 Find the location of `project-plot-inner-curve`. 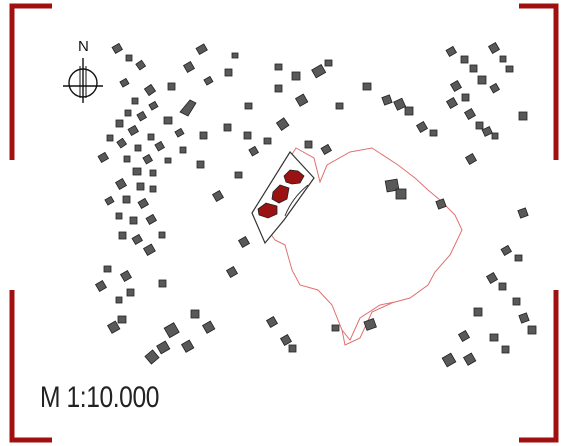

project-plot-inner-curve is located at coordinates (296, 200).